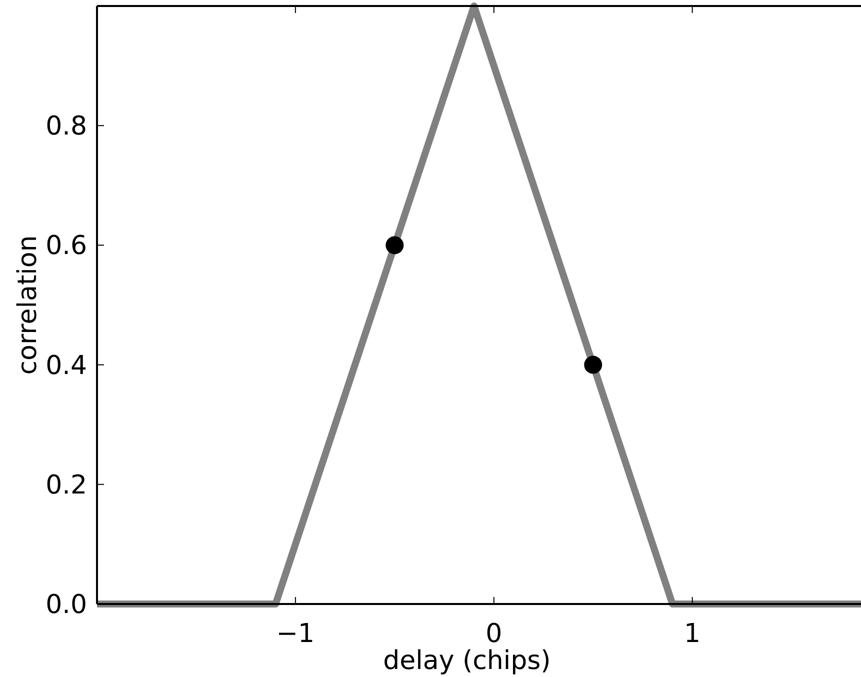 The image size is (861, 677). I want to click on x-tick-label: 0, so click(494, 634).